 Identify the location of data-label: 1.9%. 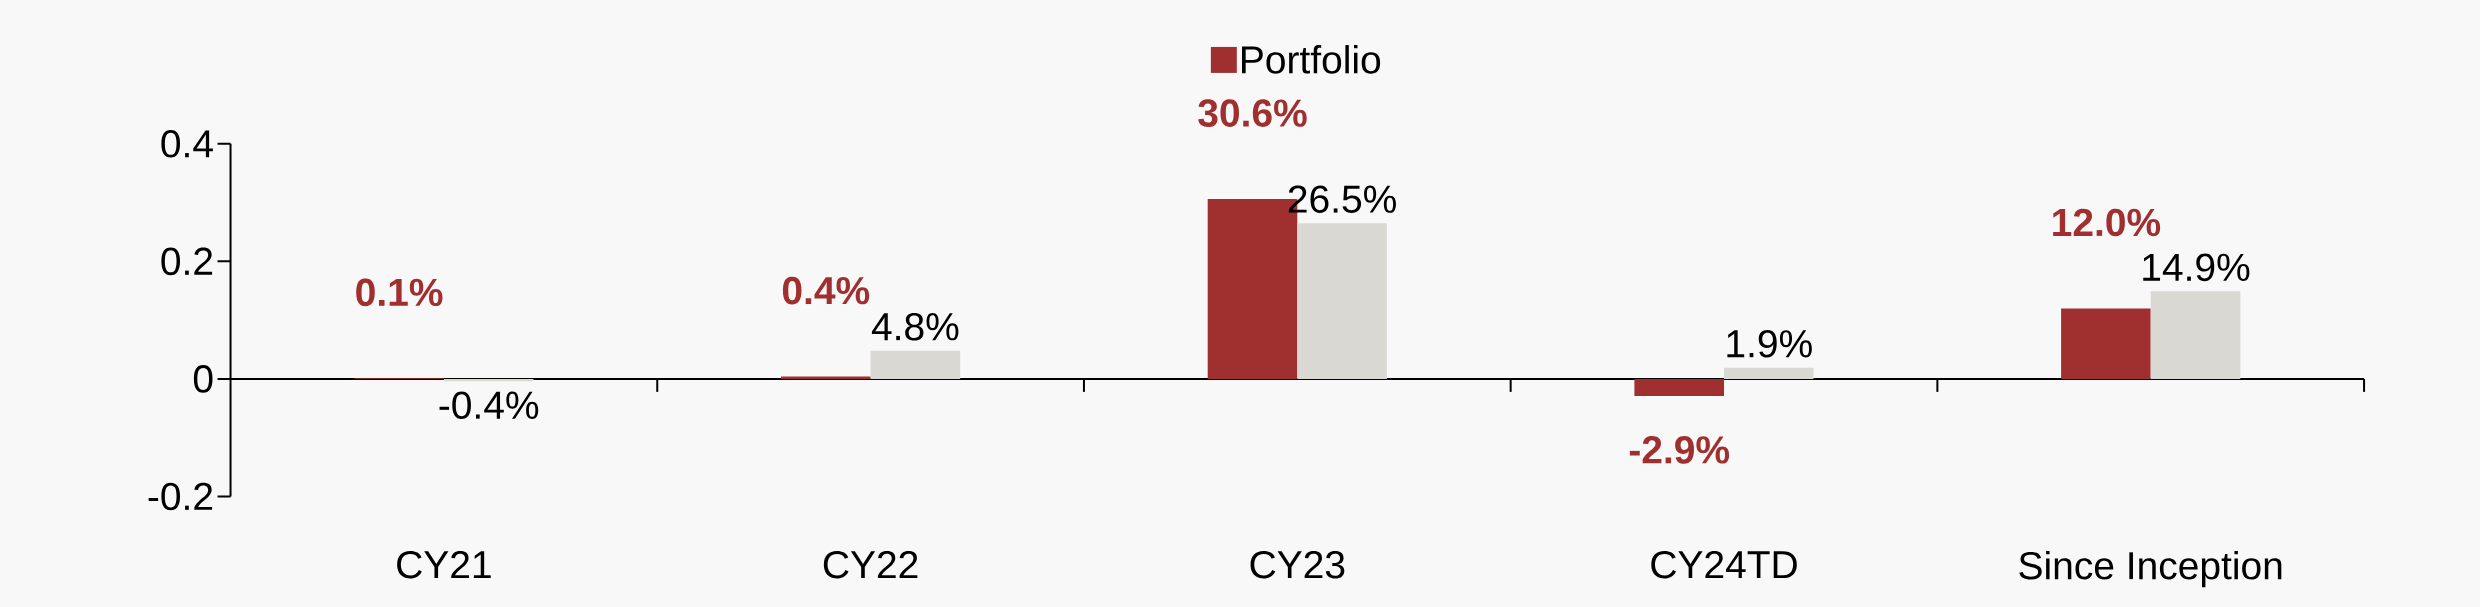
(1769, 343).